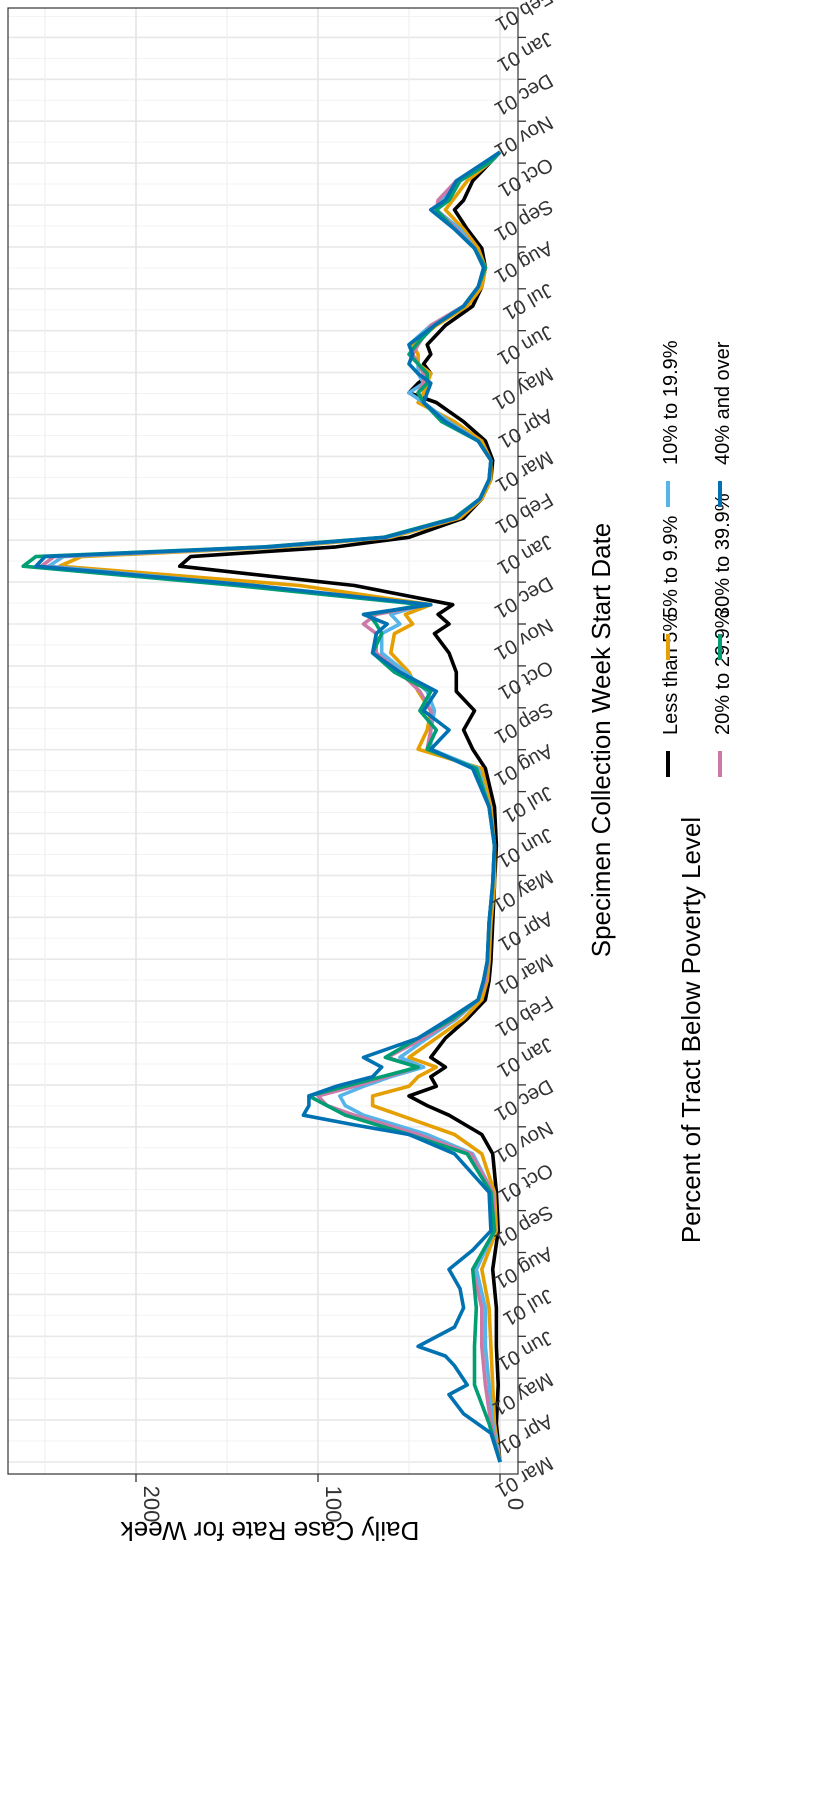 The width and height of the screenshot is (838, 1803). What do you see at coordinates (723, 555) in the screenshot?
I see `legend-label: 30% to 39.9%` at bounding box center [723, 555].